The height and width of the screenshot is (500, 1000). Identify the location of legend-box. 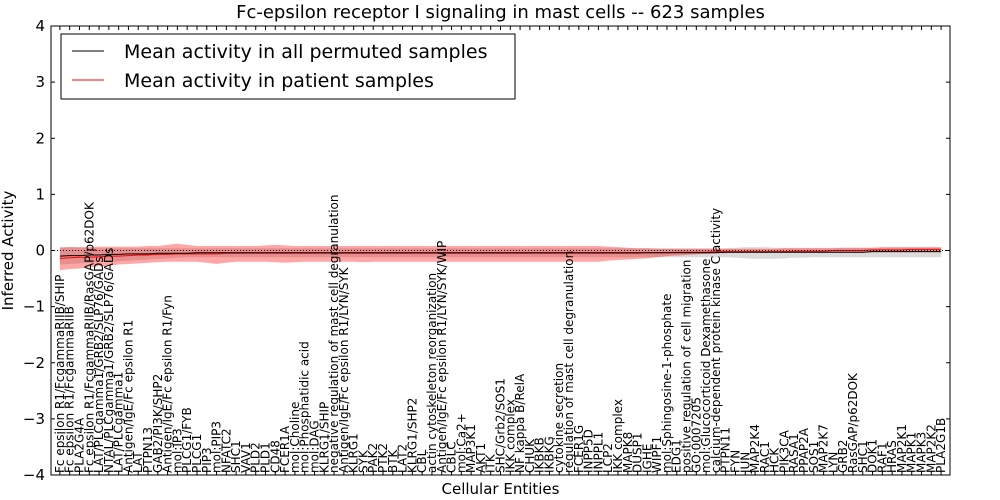
(288, 66).